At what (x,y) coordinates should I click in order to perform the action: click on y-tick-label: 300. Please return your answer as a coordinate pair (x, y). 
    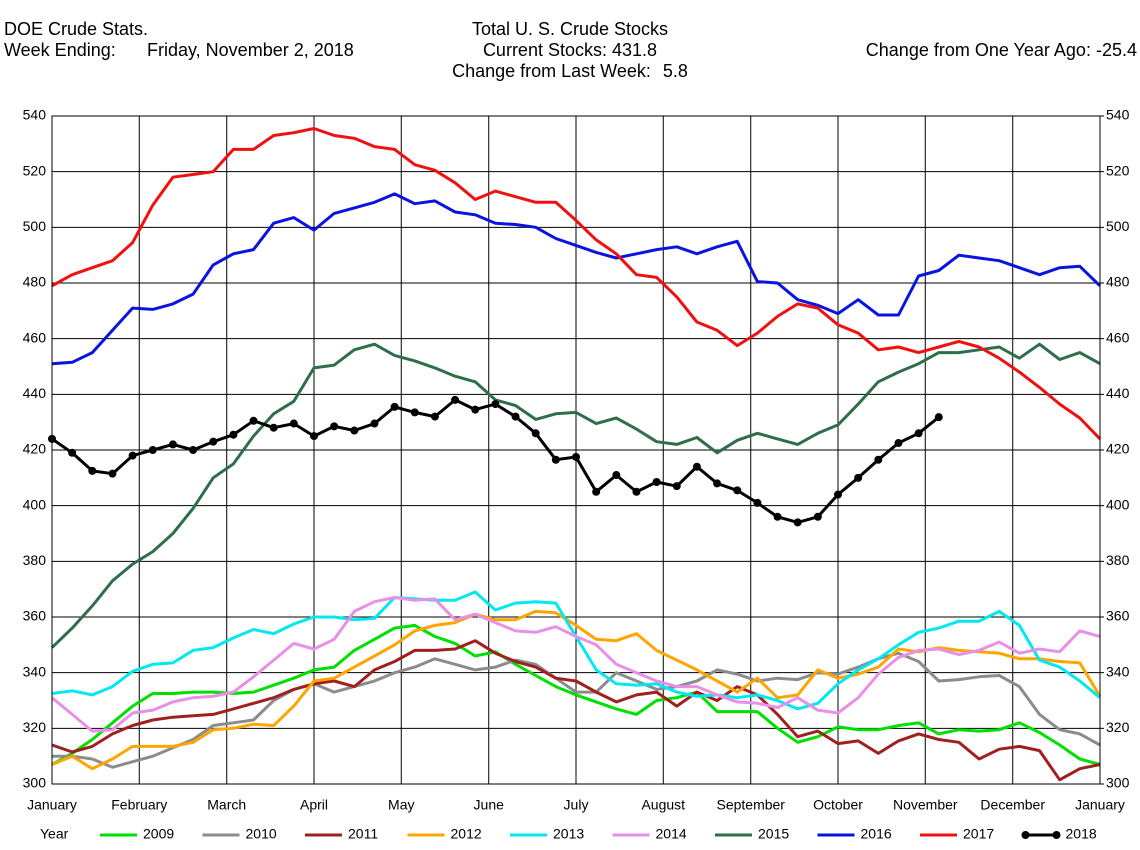
    Looking at the image, I should click on (35, 783).